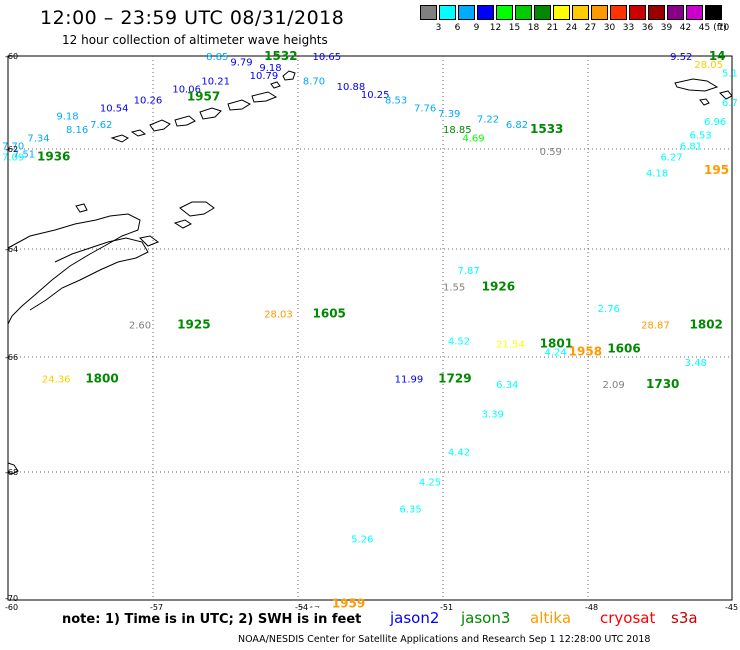  Describe the element at coordinates (454, 378) in the screenshot. I see `observation-time: 1729` at that location.